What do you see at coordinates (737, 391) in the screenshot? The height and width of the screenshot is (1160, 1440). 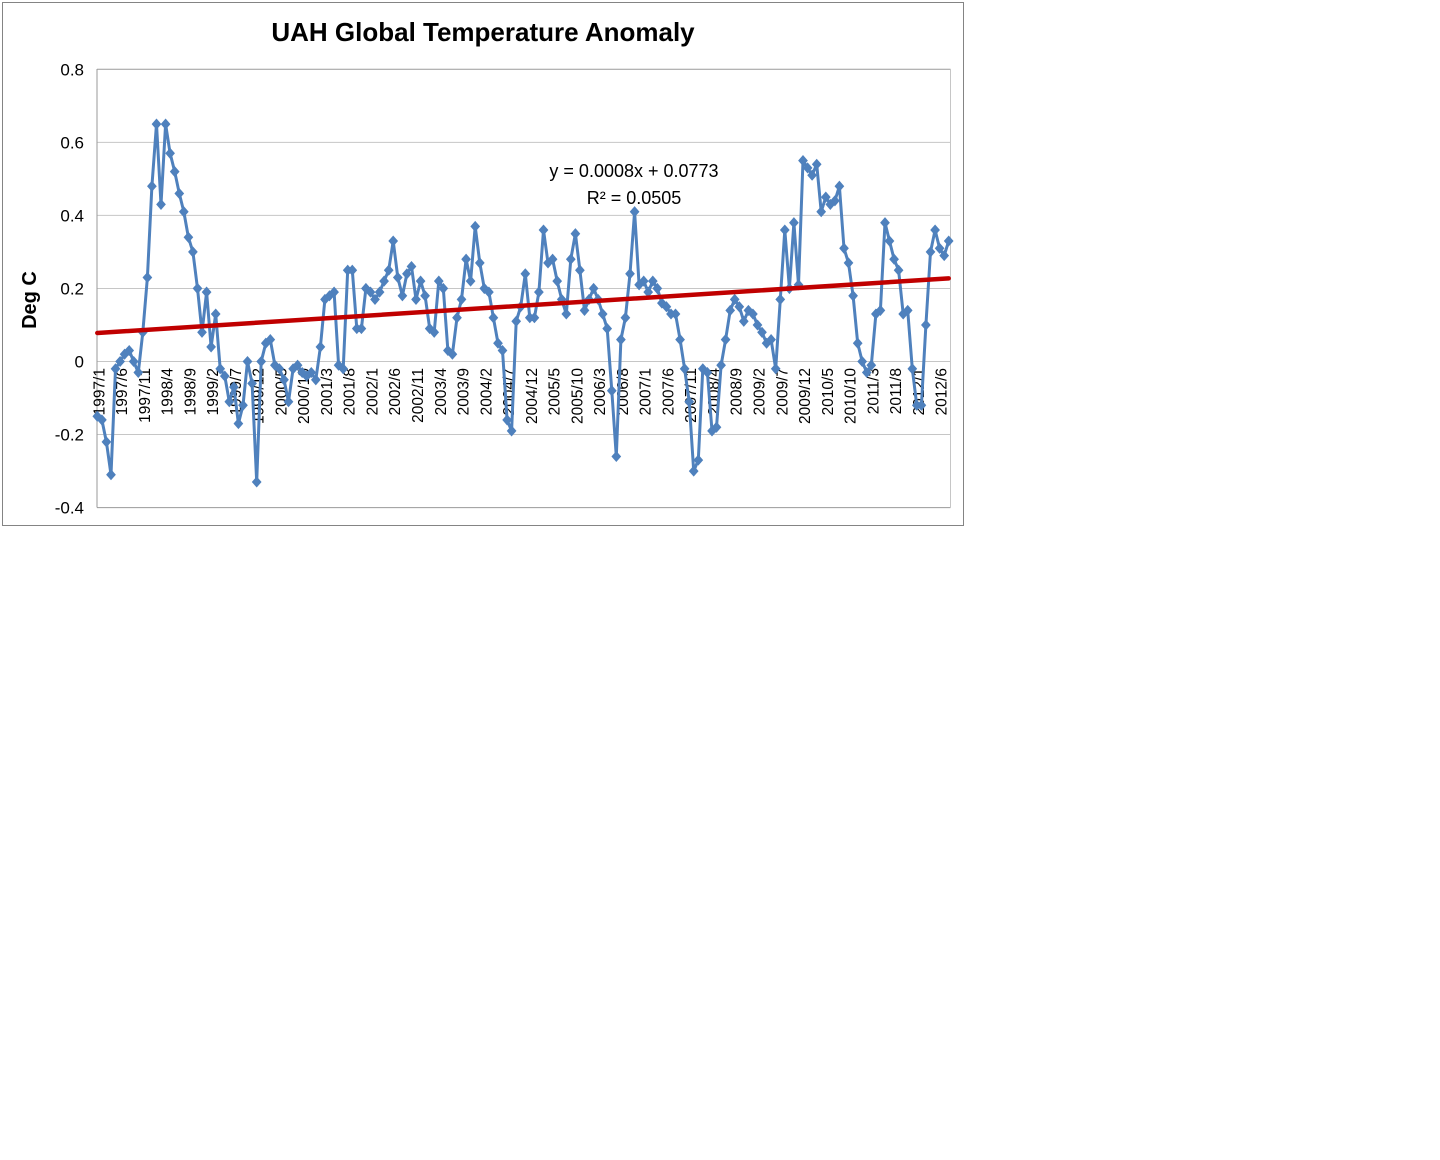 I see `x-tick-label: 2008/9` at bounding box center [737, 391].